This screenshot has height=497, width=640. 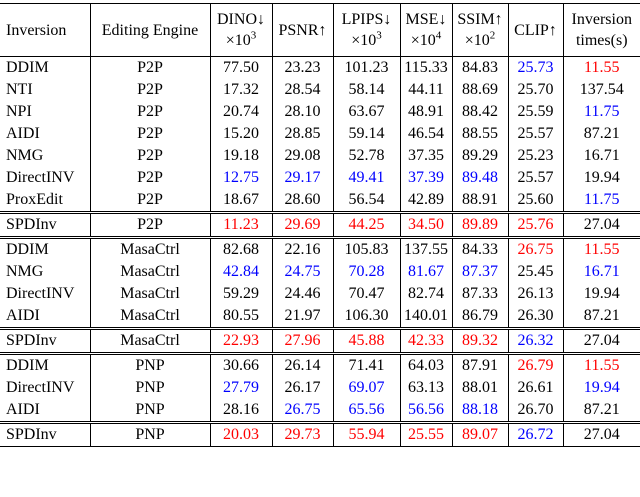 What do you see at coordinates (19, 89) in the screenshot?
I see `method-cell: NTI` at bounding box center [19, 89].